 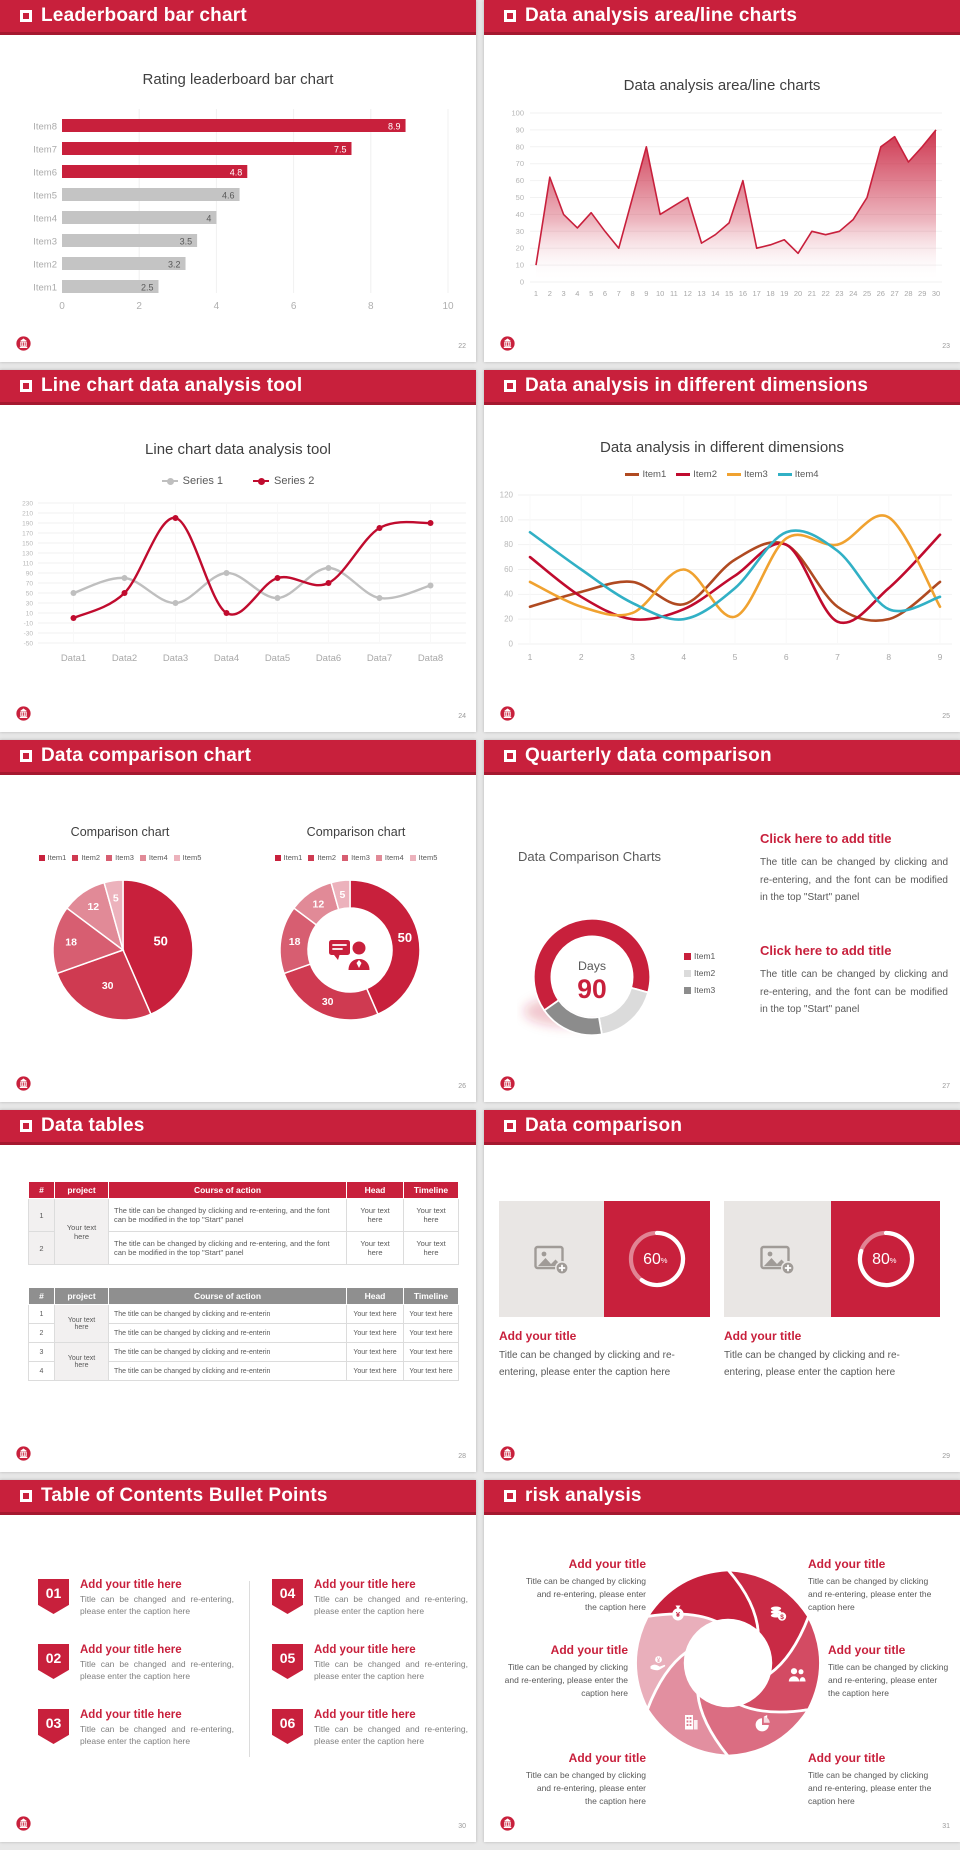 I want to click on slide-header: Data comparison, so click(x=722, y=1127).